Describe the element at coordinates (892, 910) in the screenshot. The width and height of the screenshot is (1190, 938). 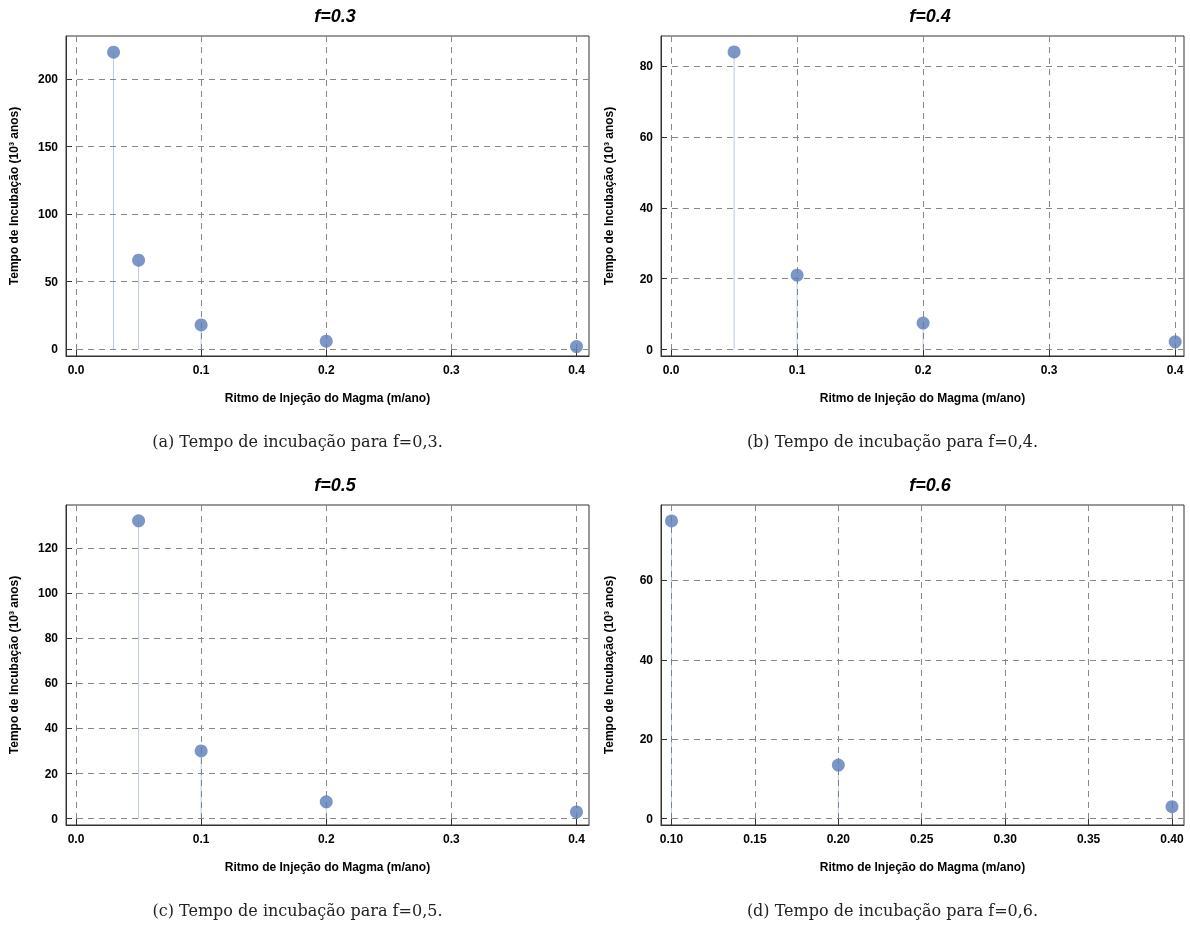
I see `text: (d) Tempo de incubação para f=0,6.` at that location.